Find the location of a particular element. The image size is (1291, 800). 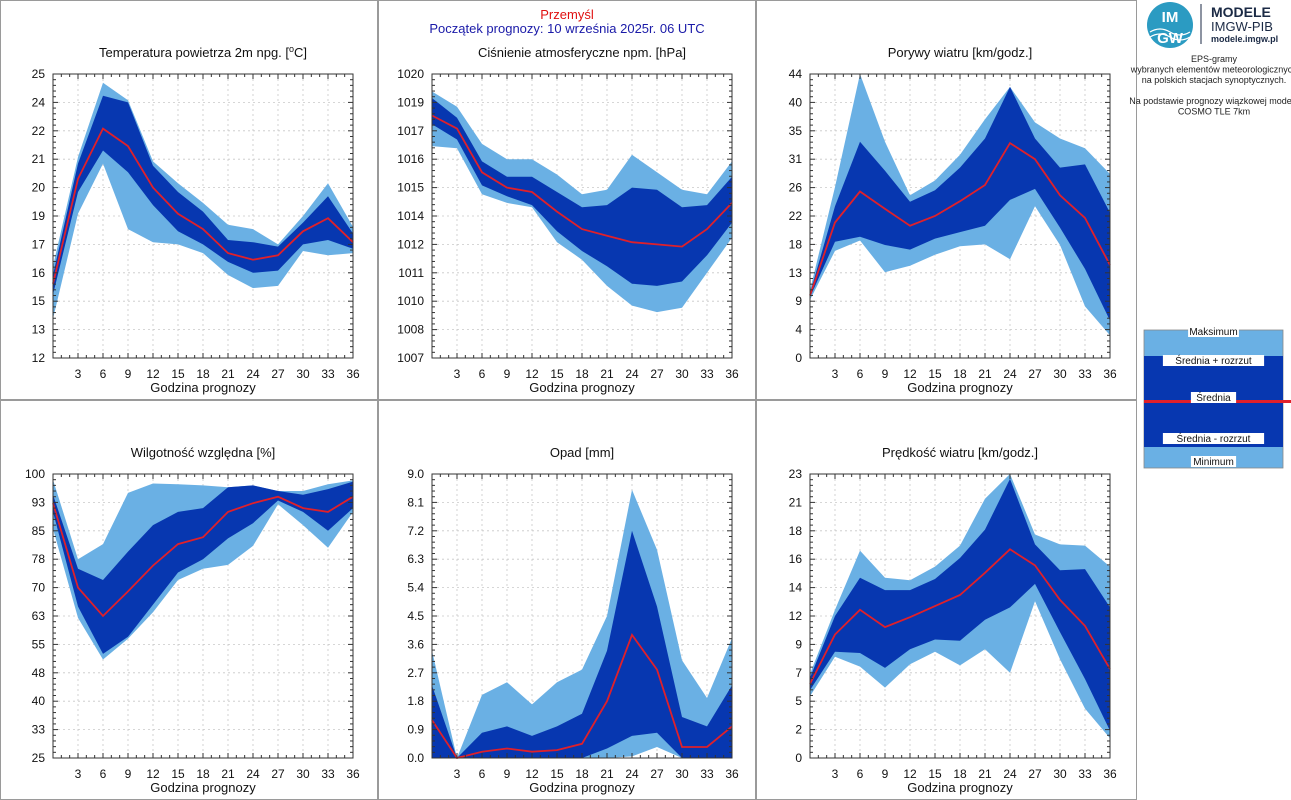

y-tick-label: 18 is located at coordinates (796, 244).